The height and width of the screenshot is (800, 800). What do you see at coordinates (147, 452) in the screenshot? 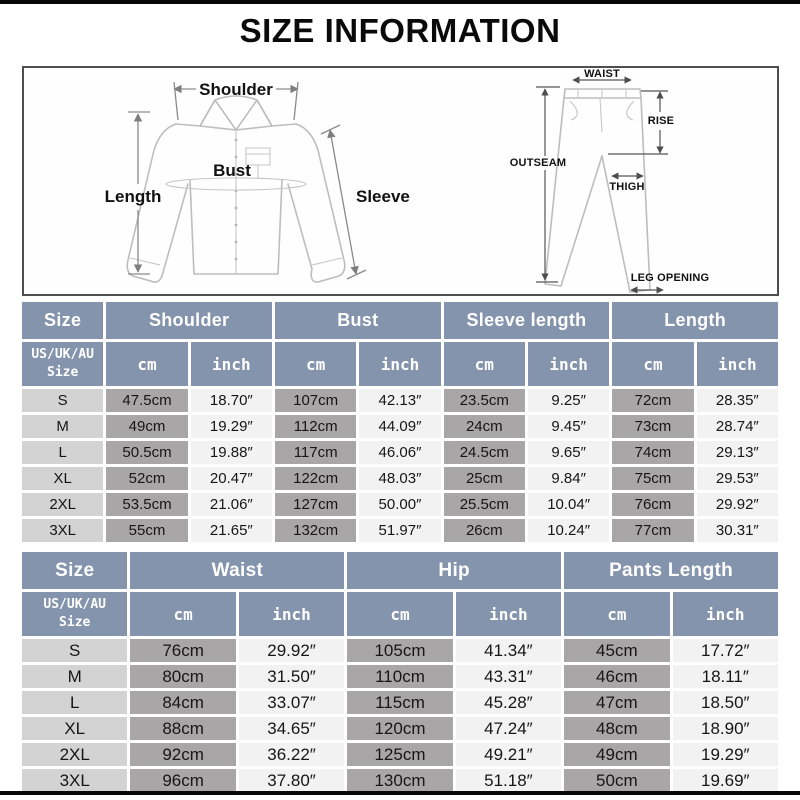
I see `cm-value-cell: 50.5cm` at bounding box center [147, 452].